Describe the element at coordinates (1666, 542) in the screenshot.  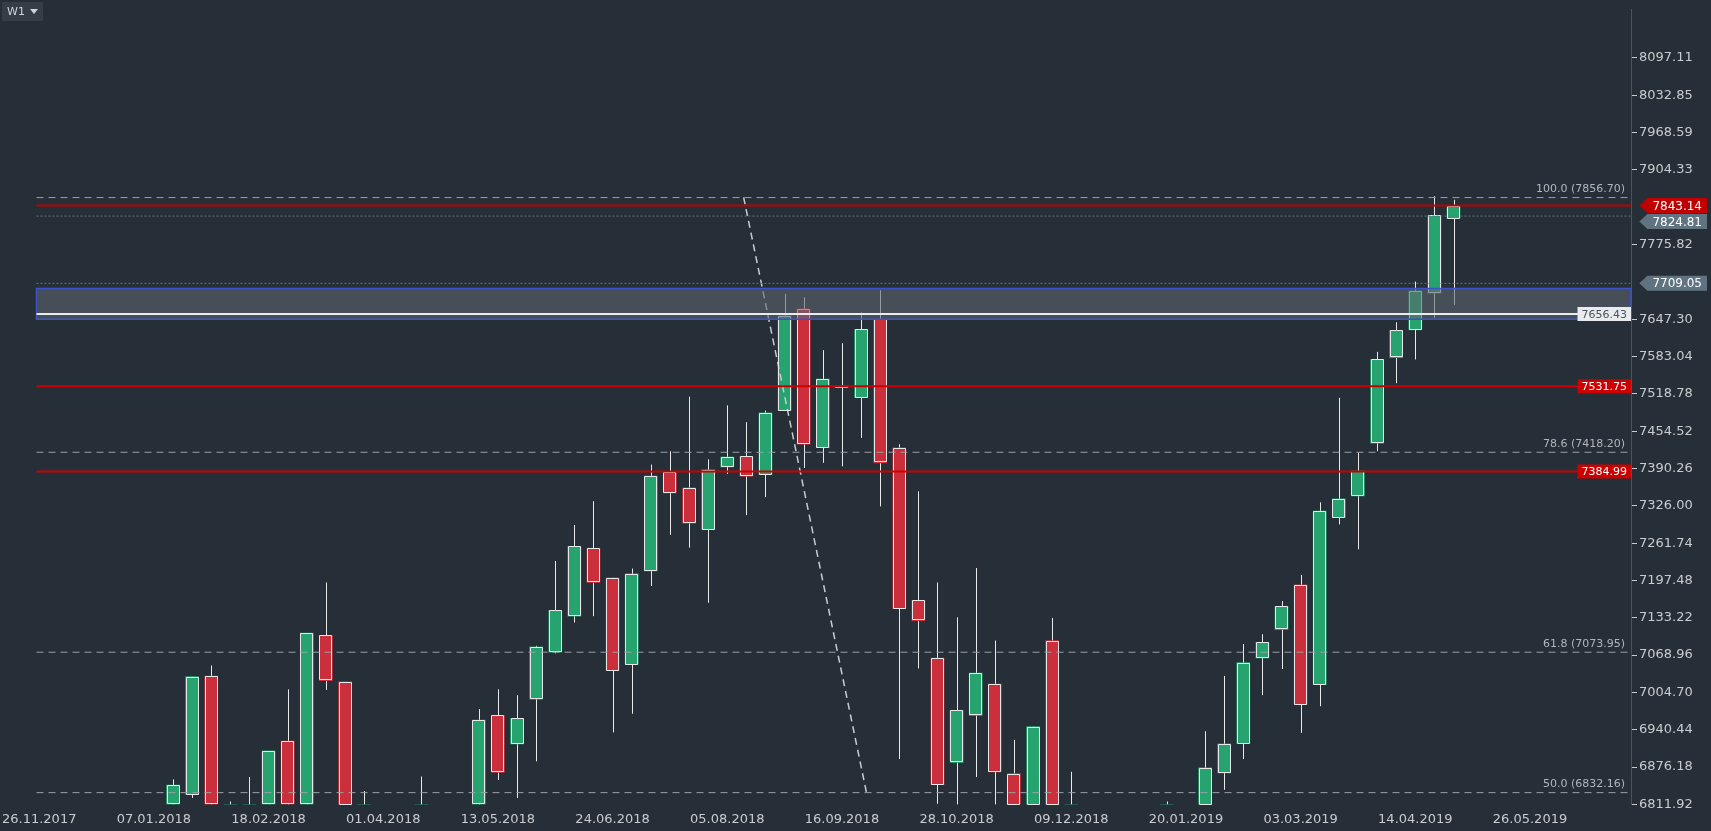
I see `y-tick-label: 7261.74` at that location.